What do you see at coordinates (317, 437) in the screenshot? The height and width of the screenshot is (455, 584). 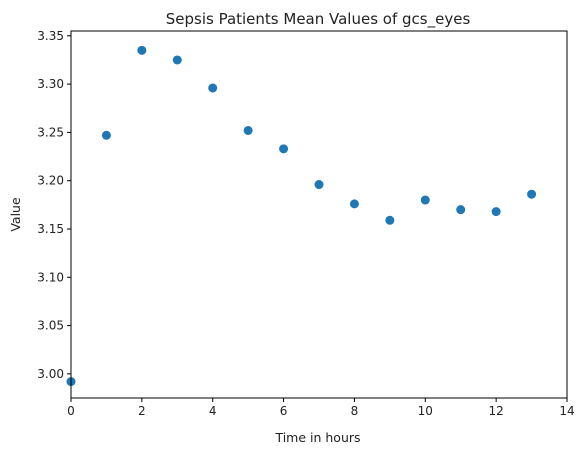 I see `x-axis-label: Time in hours` at bounding box center [317, 437].